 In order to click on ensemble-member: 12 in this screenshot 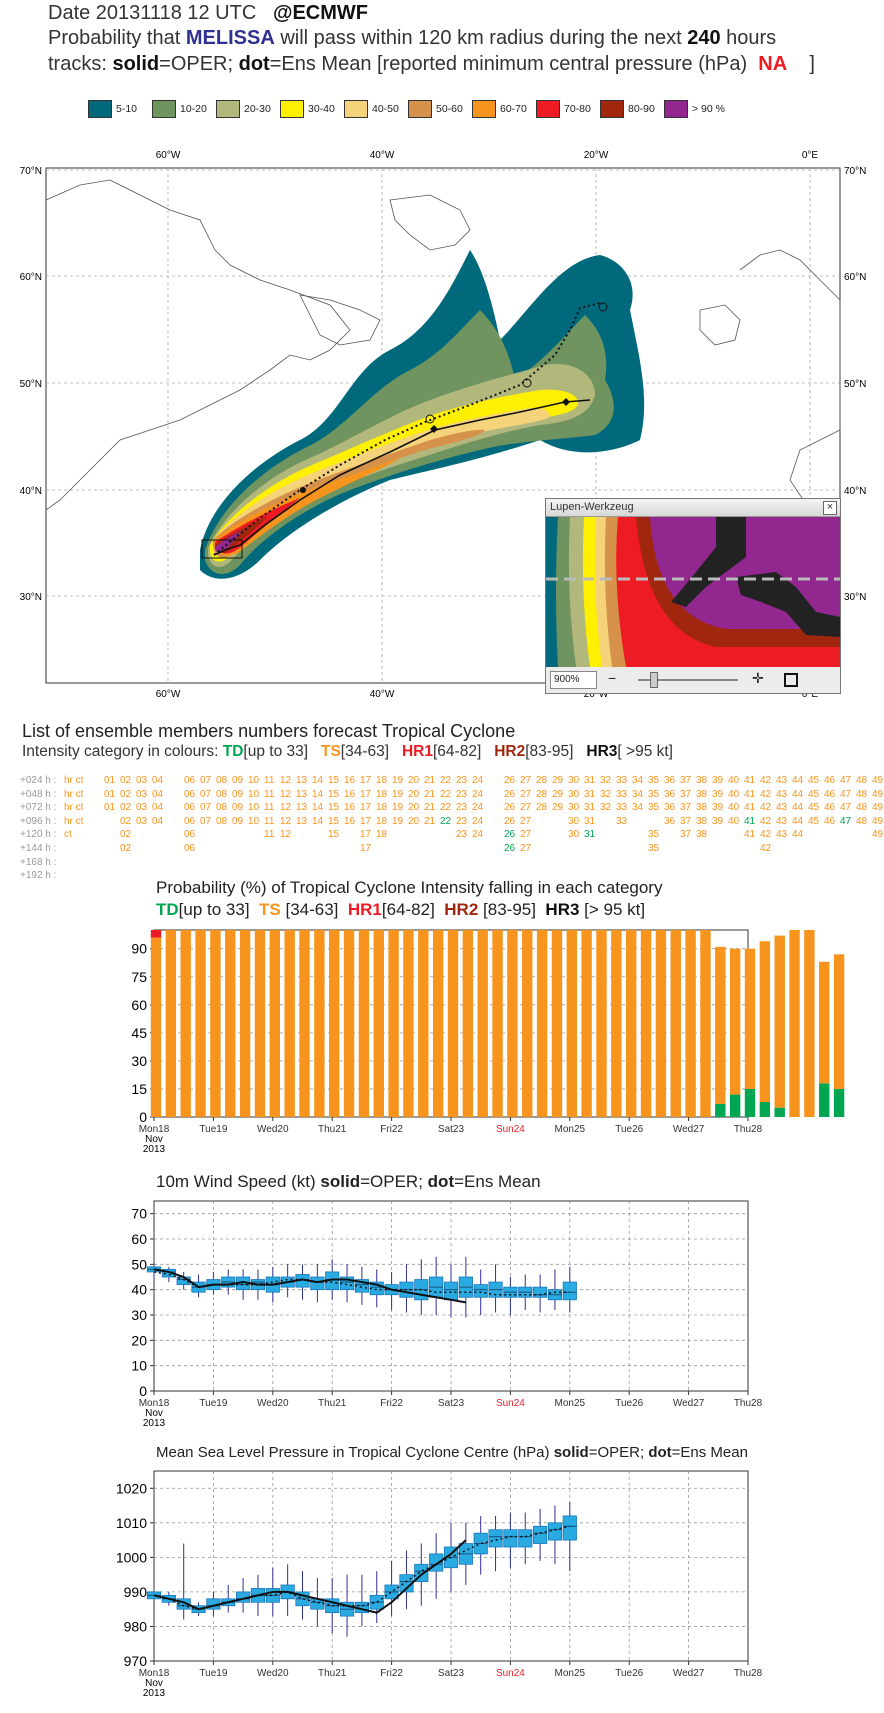, I will do `click(286, 835)`.